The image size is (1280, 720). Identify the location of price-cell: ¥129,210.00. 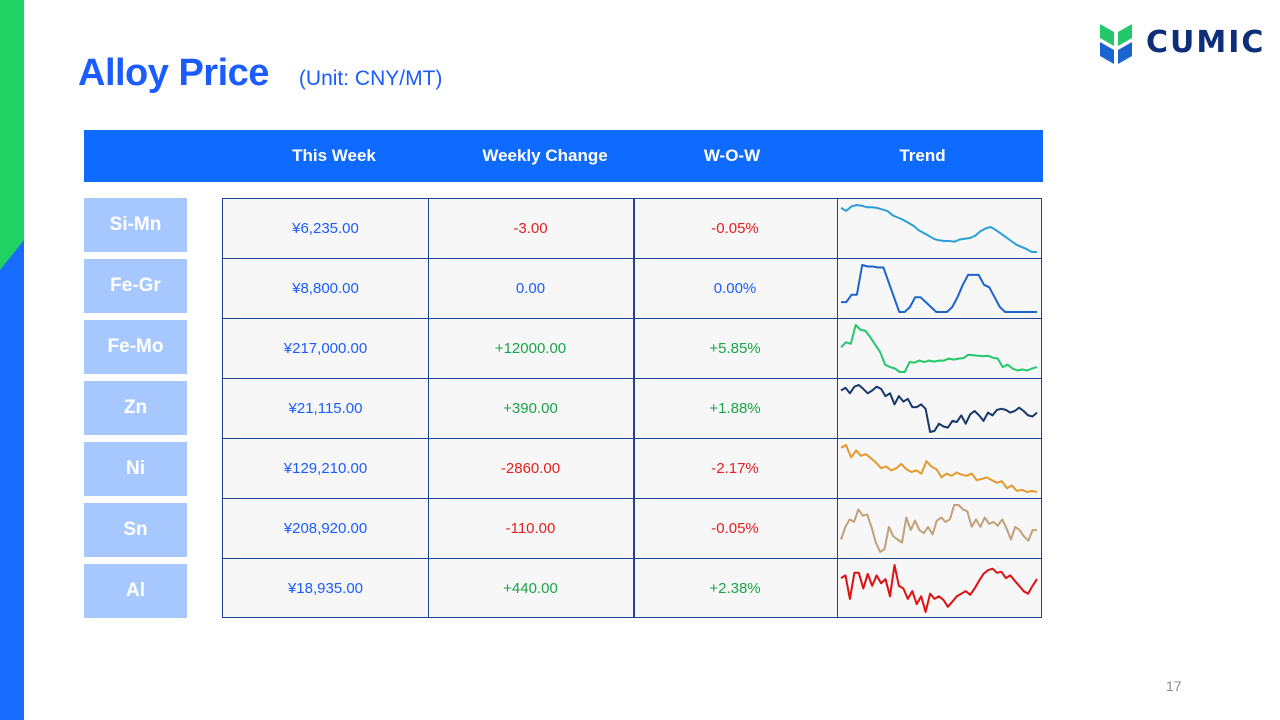
(326, 468).